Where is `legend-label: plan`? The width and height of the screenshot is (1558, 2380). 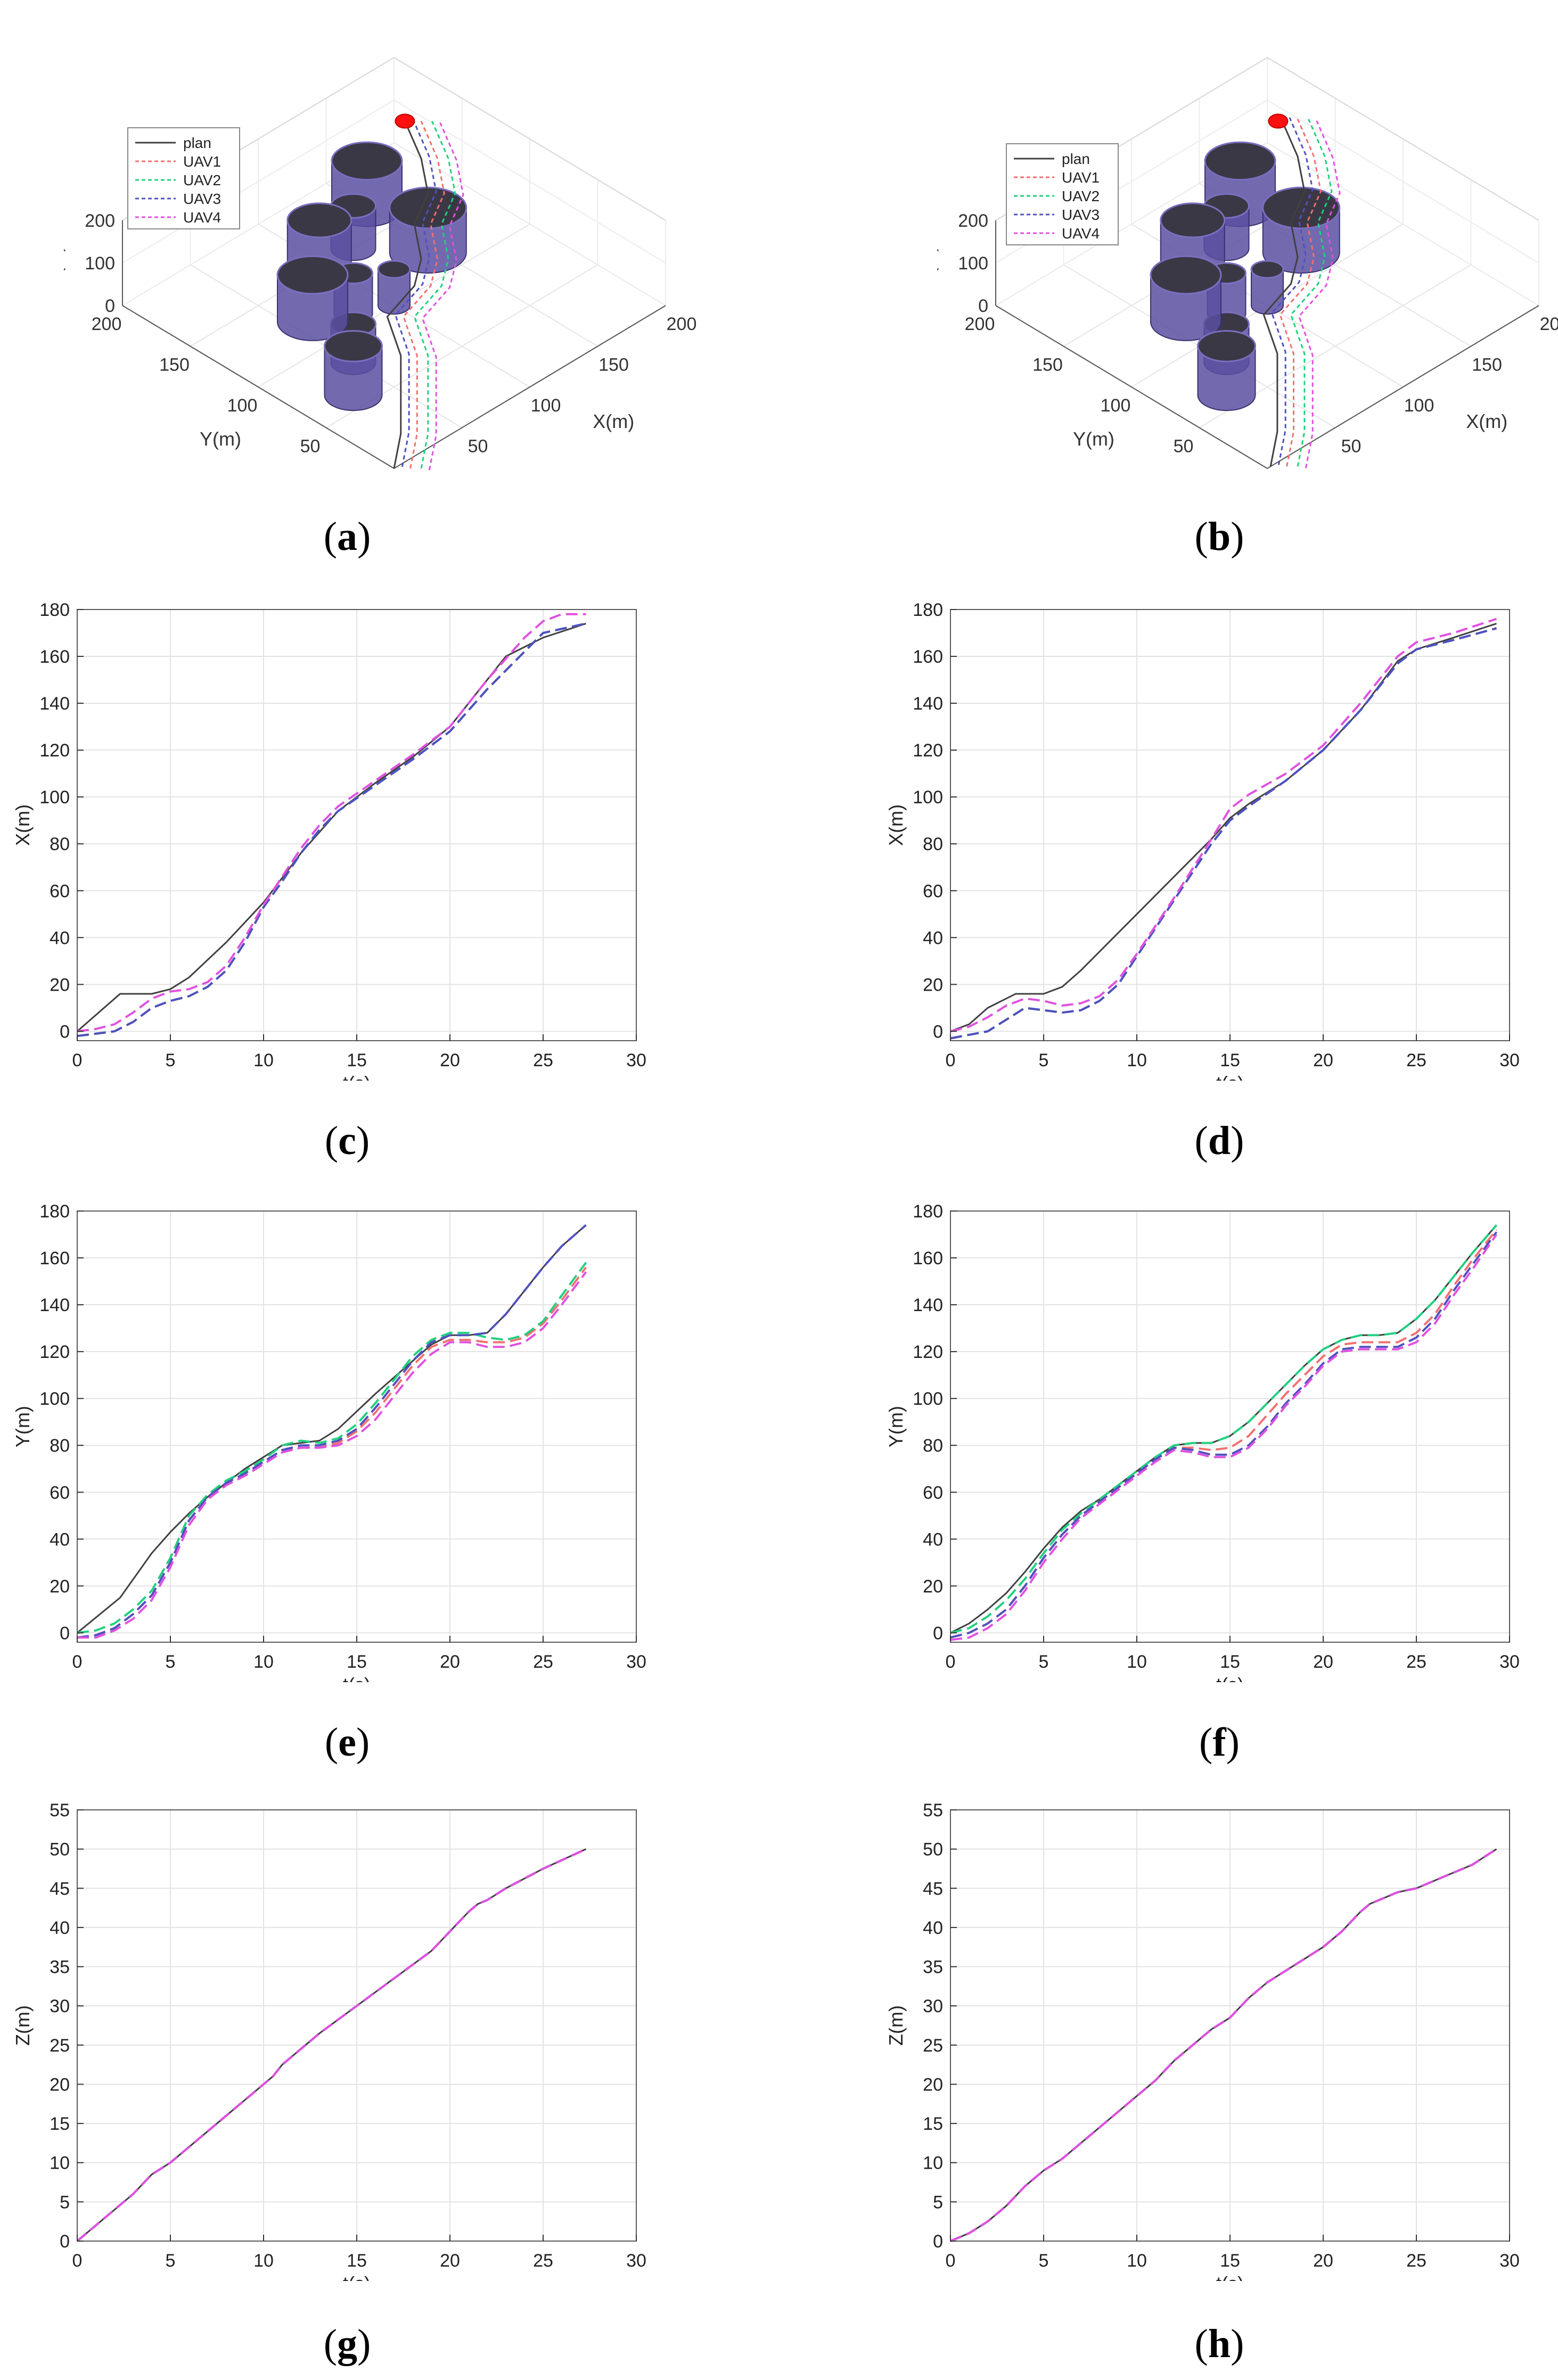 legend-label: plan is located at coordinates (1076, 159).